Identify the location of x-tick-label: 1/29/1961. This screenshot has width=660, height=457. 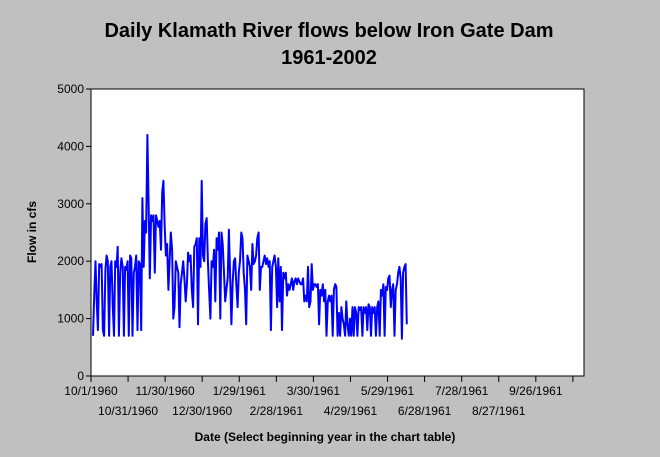
(240, 391).